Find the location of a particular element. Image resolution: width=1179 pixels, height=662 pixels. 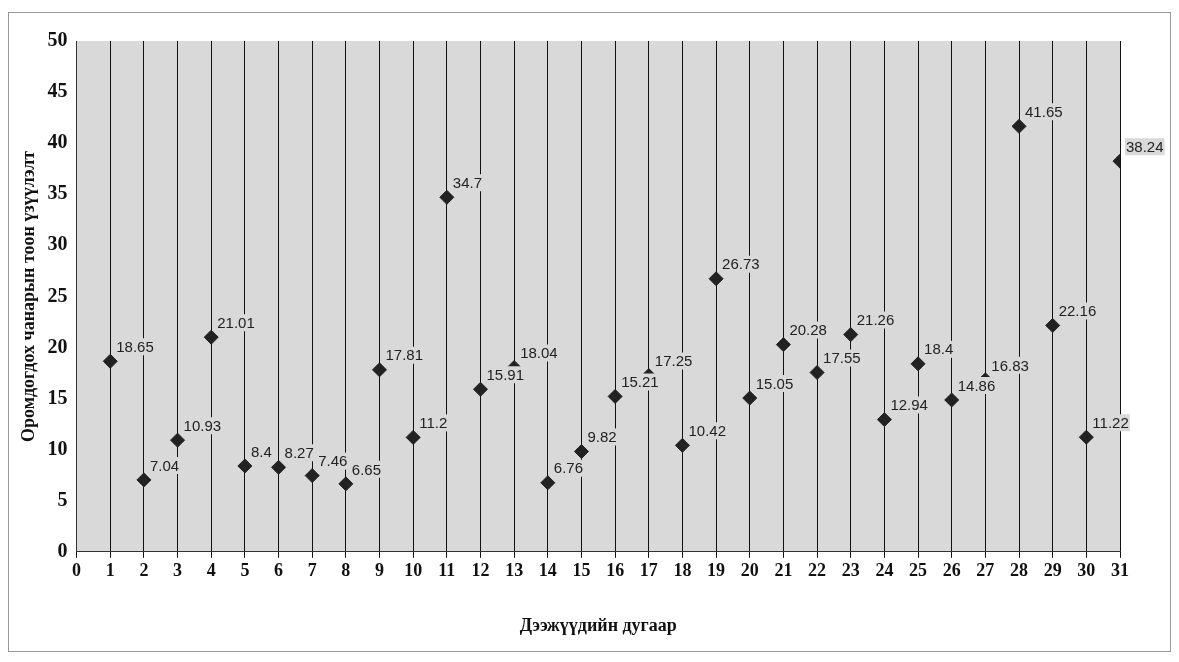

x-tick-label: 13 is located at coordinates (514, 570).